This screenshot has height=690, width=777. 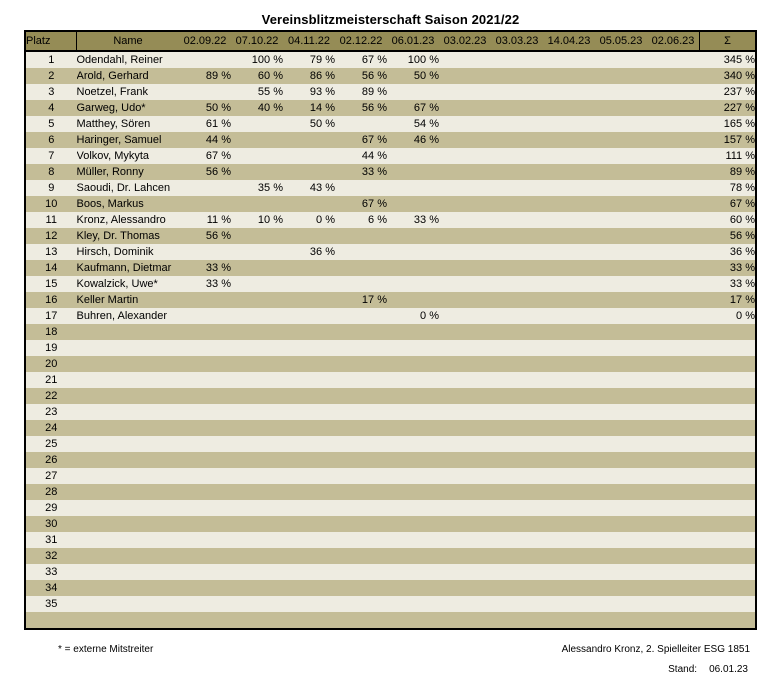 I want to click on rank-cell: 20, so click(x=51, y=364).